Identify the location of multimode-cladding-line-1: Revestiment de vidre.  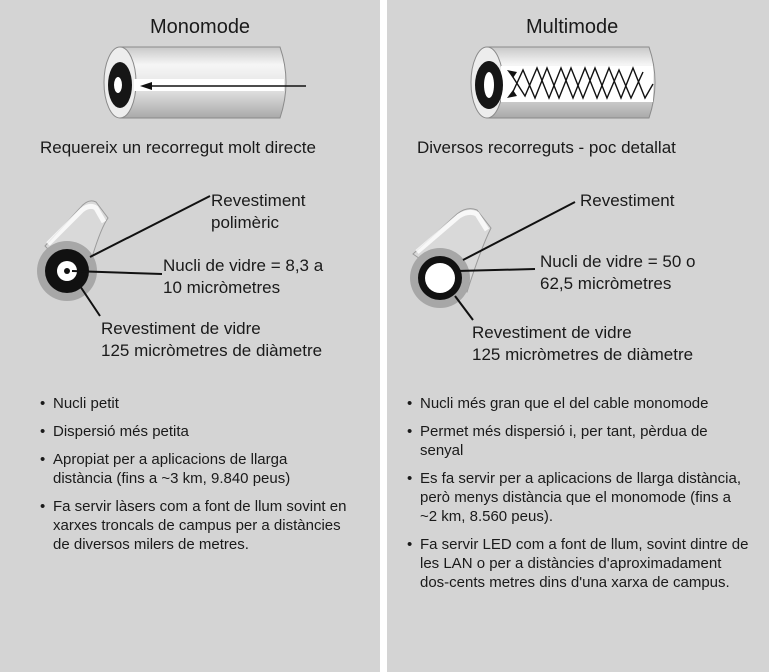
(552, 332).